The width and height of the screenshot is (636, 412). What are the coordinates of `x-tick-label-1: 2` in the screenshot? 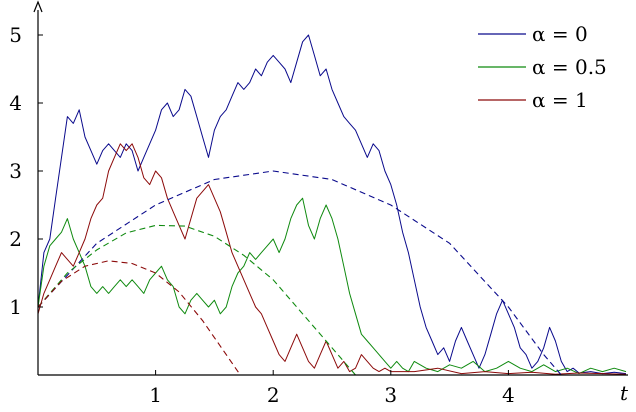 It's located at (273, 395).